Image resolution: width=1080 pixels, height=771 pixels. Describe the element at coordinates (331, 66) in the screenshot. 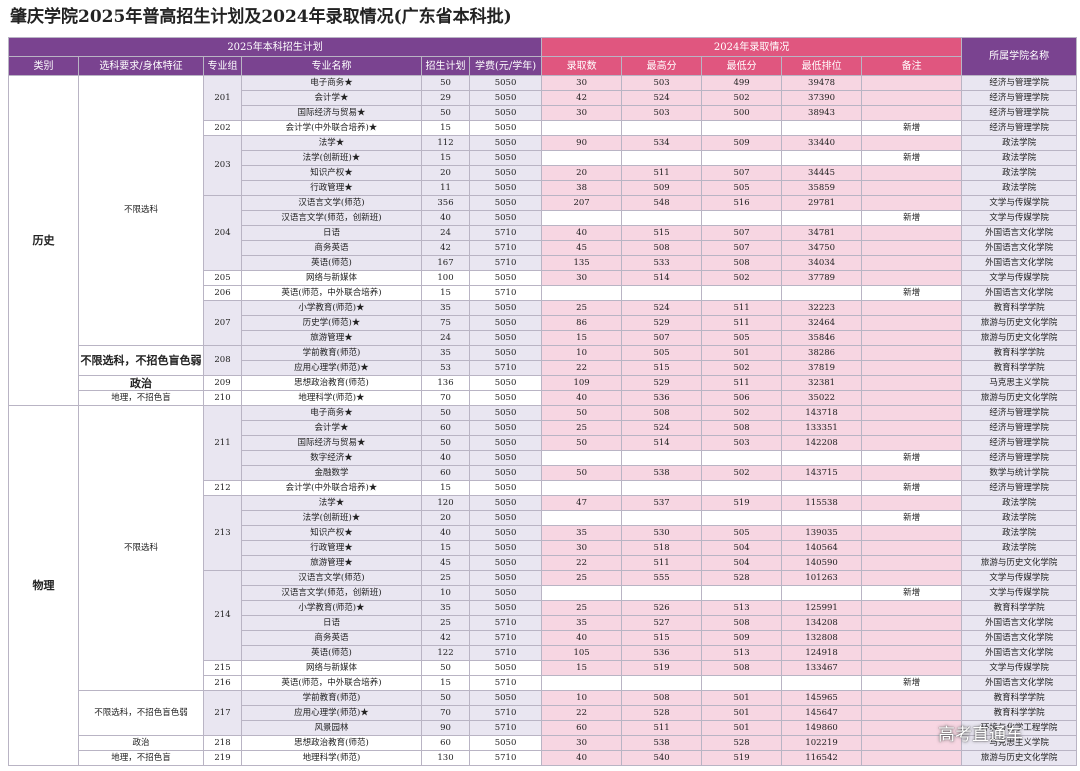

I see `header-major: 专业名称` at that location.